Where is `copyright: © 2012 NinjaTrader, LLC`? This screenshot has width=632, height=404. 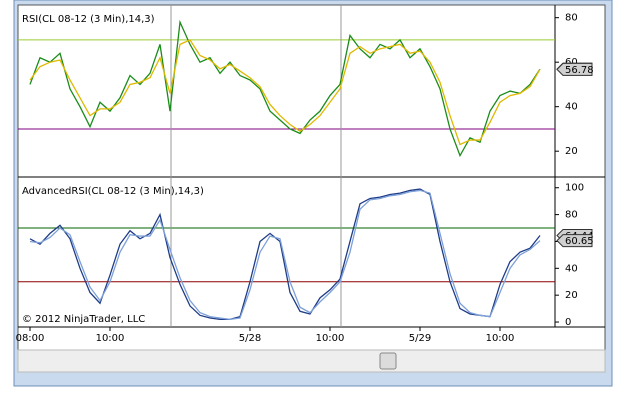 copyright: © 2012 NinjaTrader, LLC is located at coordinates (83, 319).